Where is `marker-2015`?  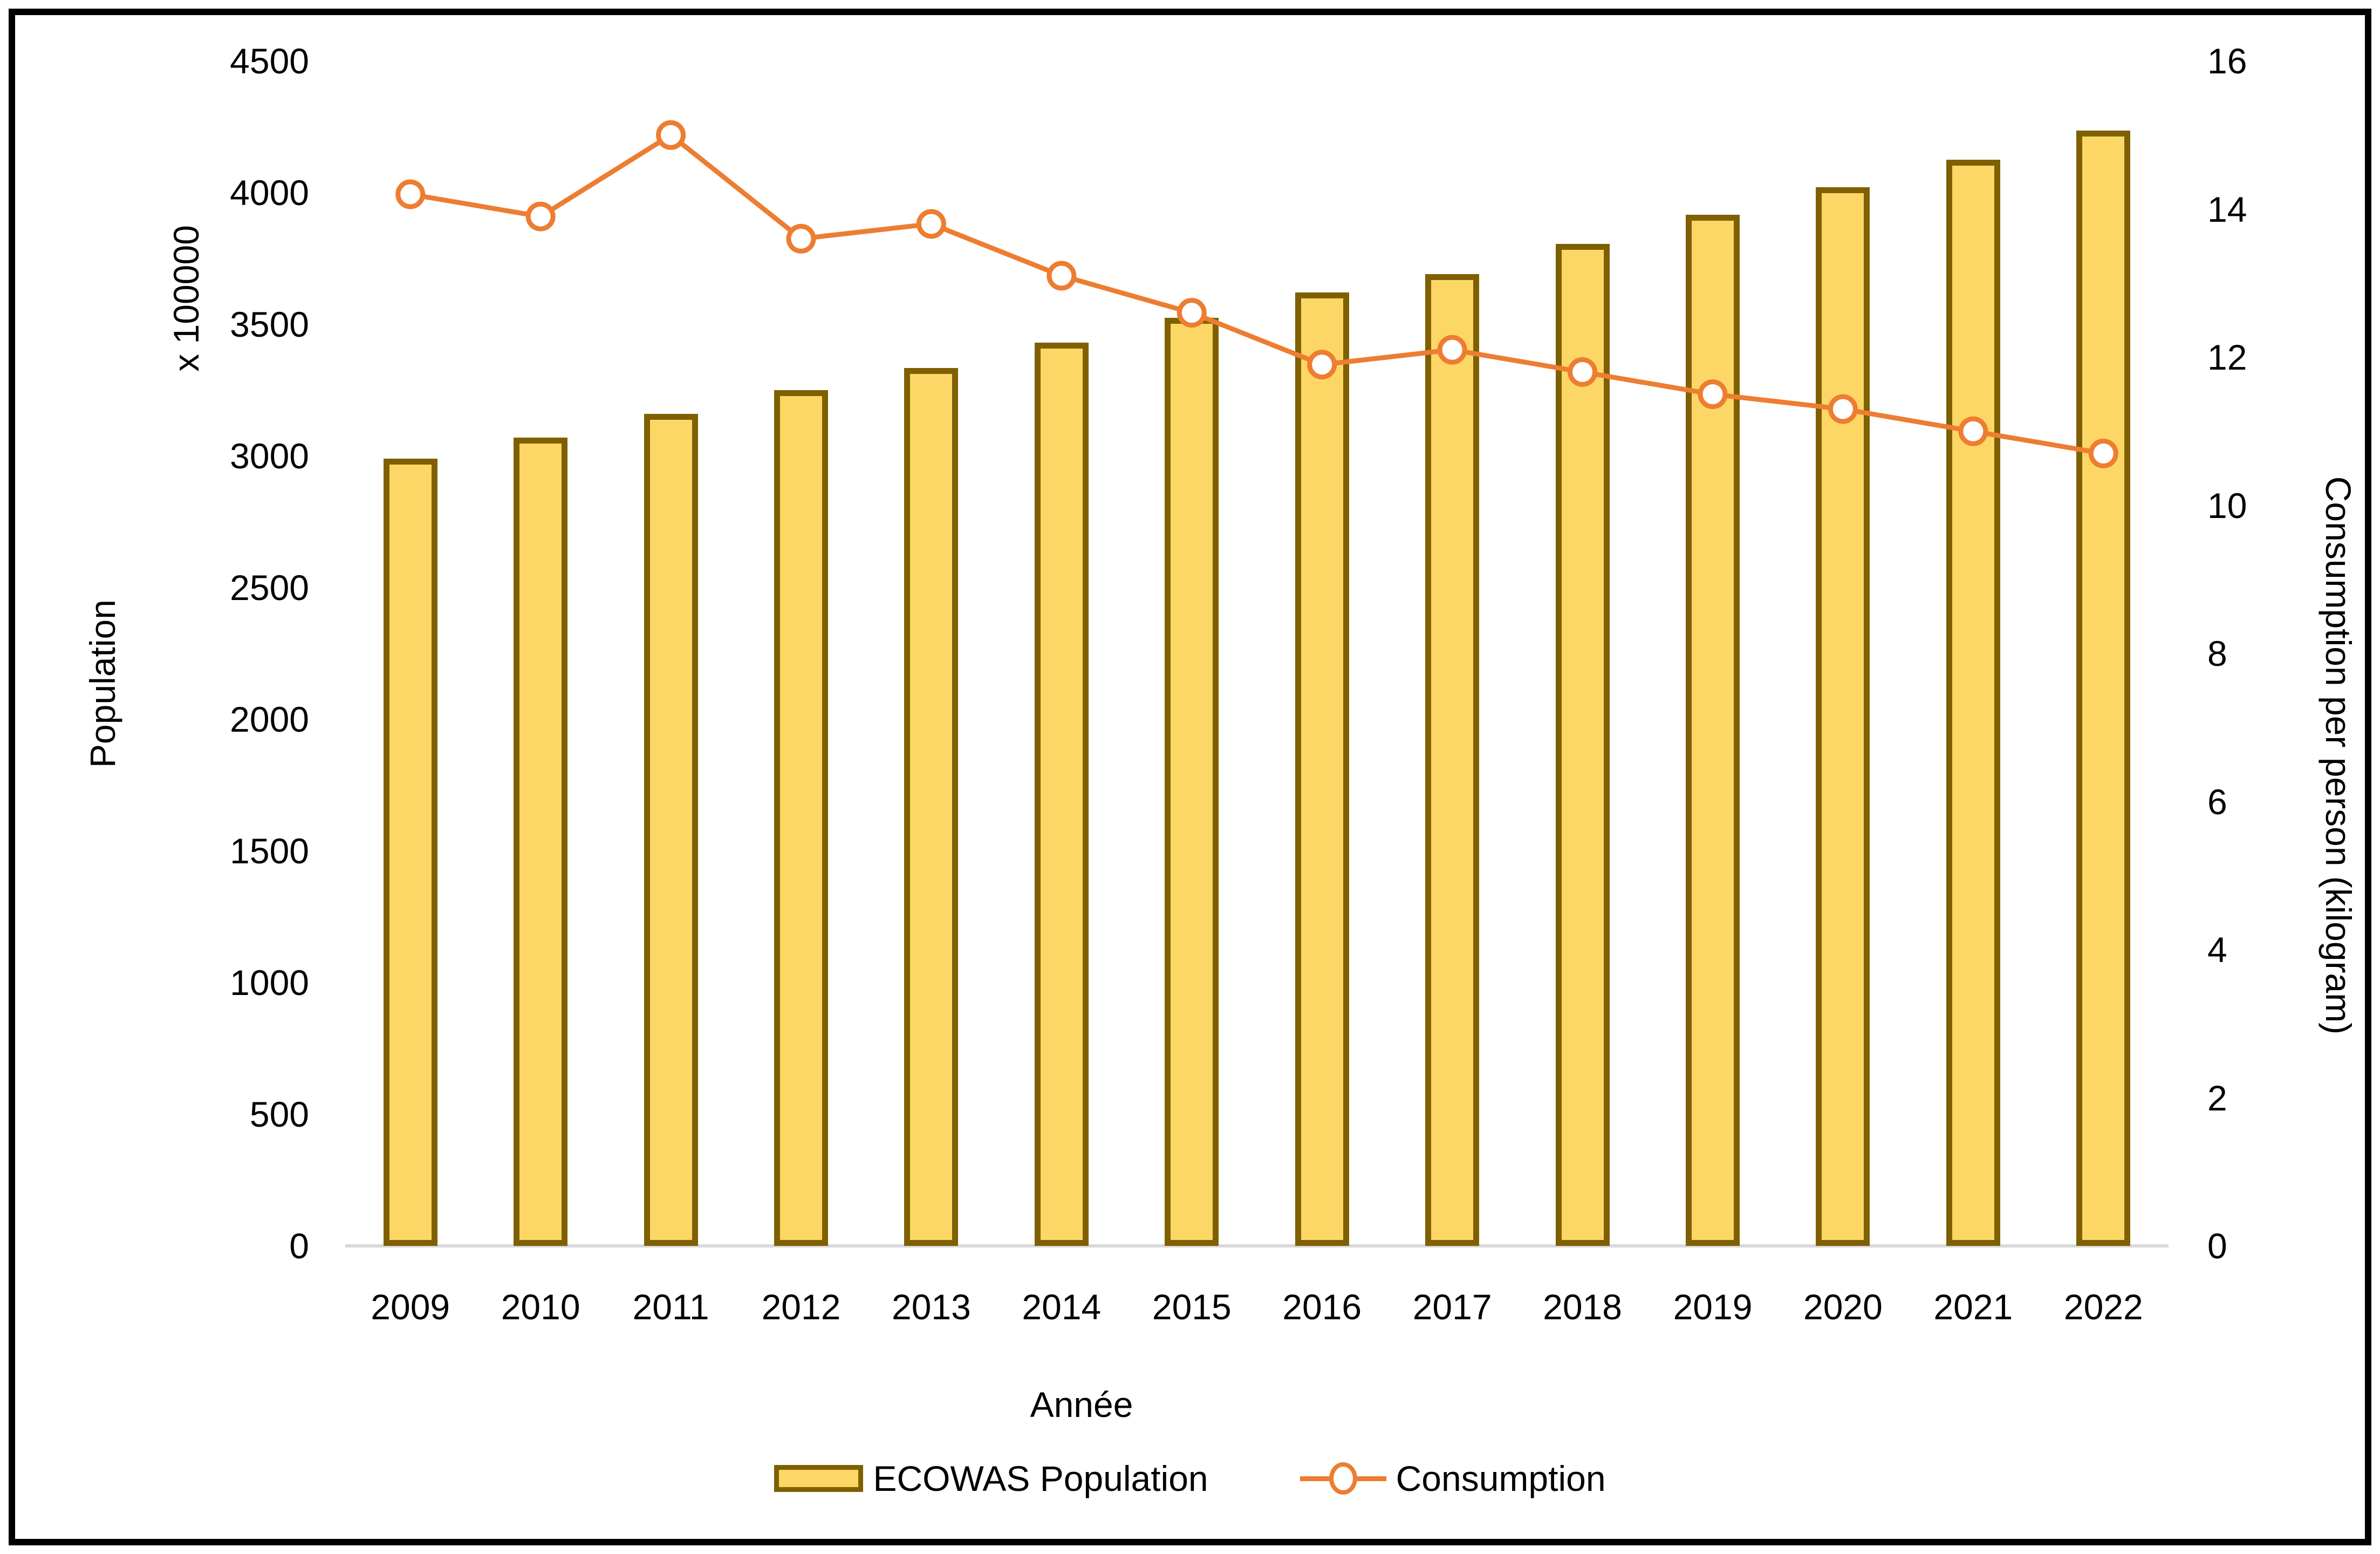
marker-2015 is located at coordinates (1192, 313).